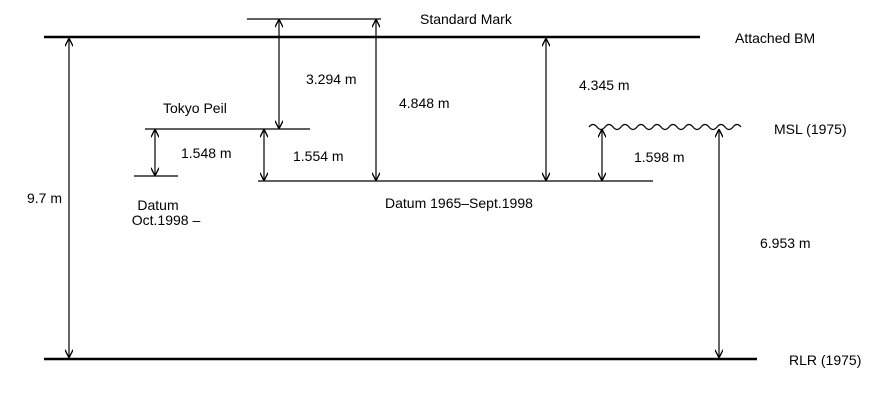  Describe the element at coordinates (466, 19) in the screenshot. I see `standard-mark-label: Standard Mark` at that location.